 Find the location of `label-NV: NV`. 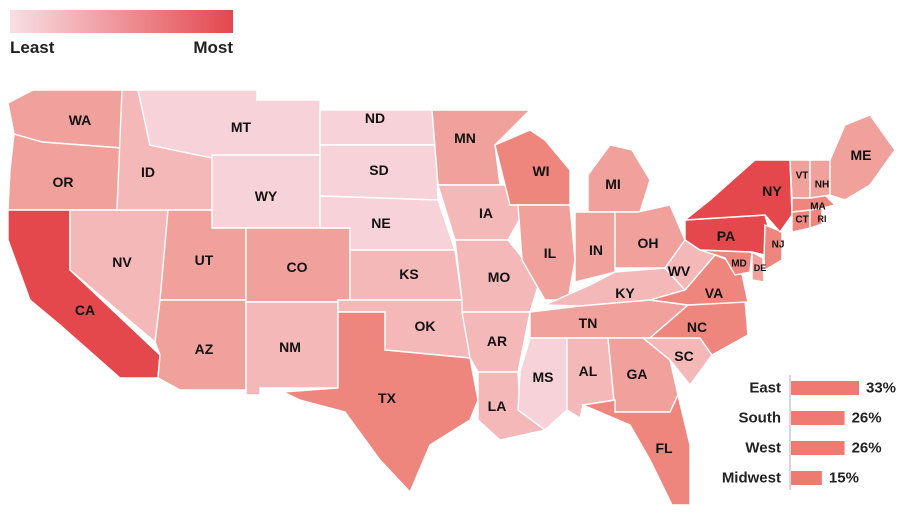

label-NV: NV is located at coordinates (122, 262).